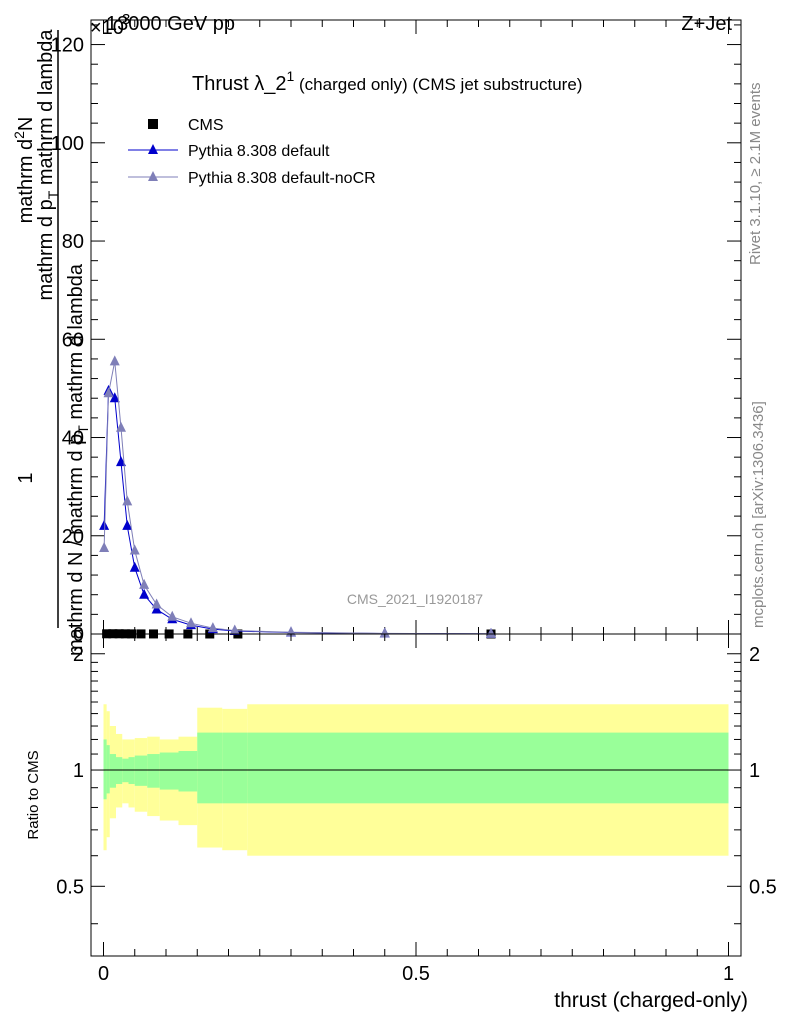 This screenshot has height=1024, width=786. Describe the element at coordinates (67, 46) in the screenshot. I see `main-y-tick-label: 120` at that location.